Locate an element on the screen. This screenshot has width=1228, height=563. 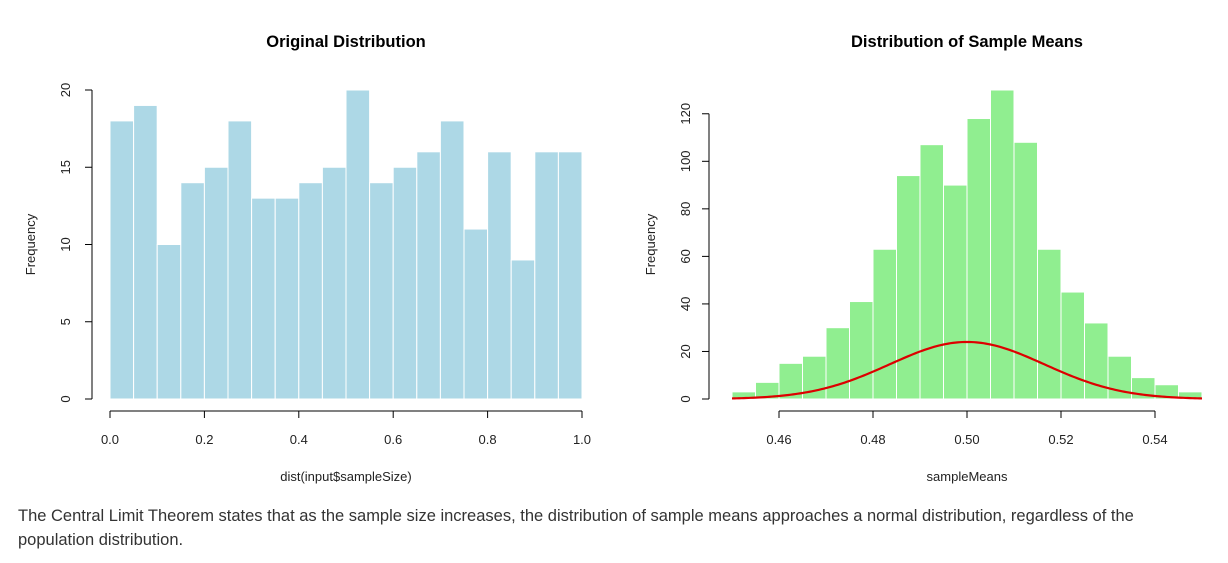
x-tick-label: 0.8 is located at coordinates (488, 439).